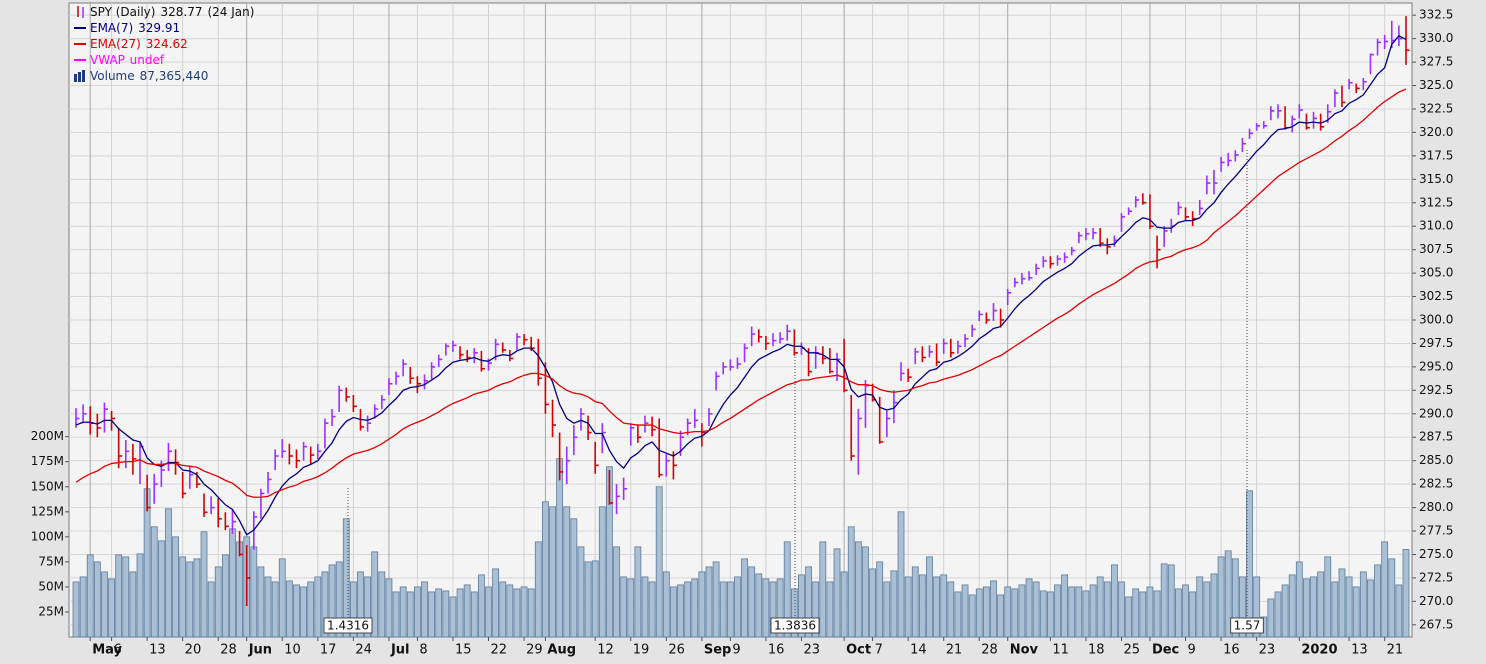 The width and height of the screenshot is (1486, 664). What do you see at coordinates (1436, 366) in the screenshot?
I see `y-tick-label: 295.0` at bounding box center [1436, 366].